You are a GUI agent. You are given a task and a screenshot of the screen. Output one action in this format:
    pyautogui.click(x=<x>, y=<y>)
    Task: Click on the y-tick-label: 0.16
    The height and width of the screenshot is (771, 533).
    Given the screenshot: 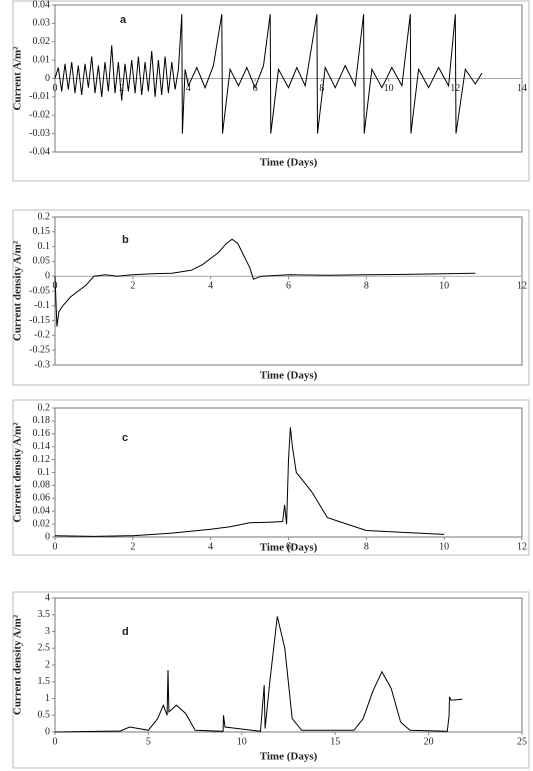 What is the action you would take?
    pyautogui.click(x=42, y=433)
    